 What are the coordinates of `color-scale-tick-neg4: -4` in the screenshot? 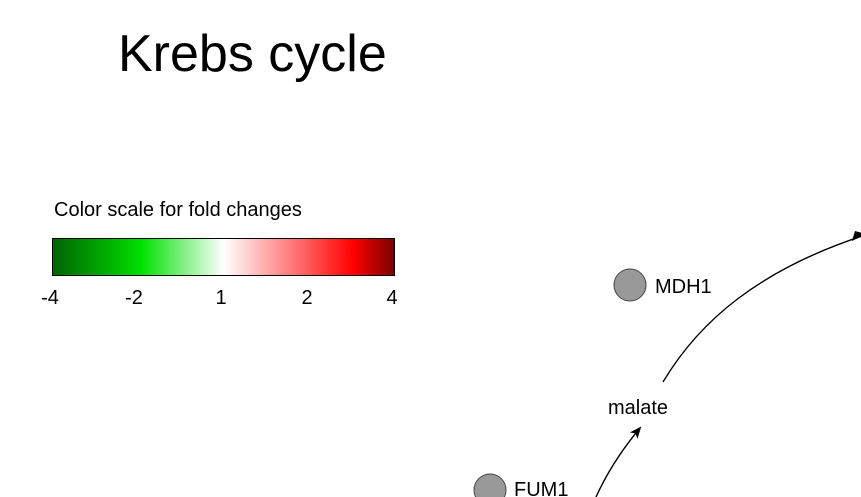 It's located at (50, 298).